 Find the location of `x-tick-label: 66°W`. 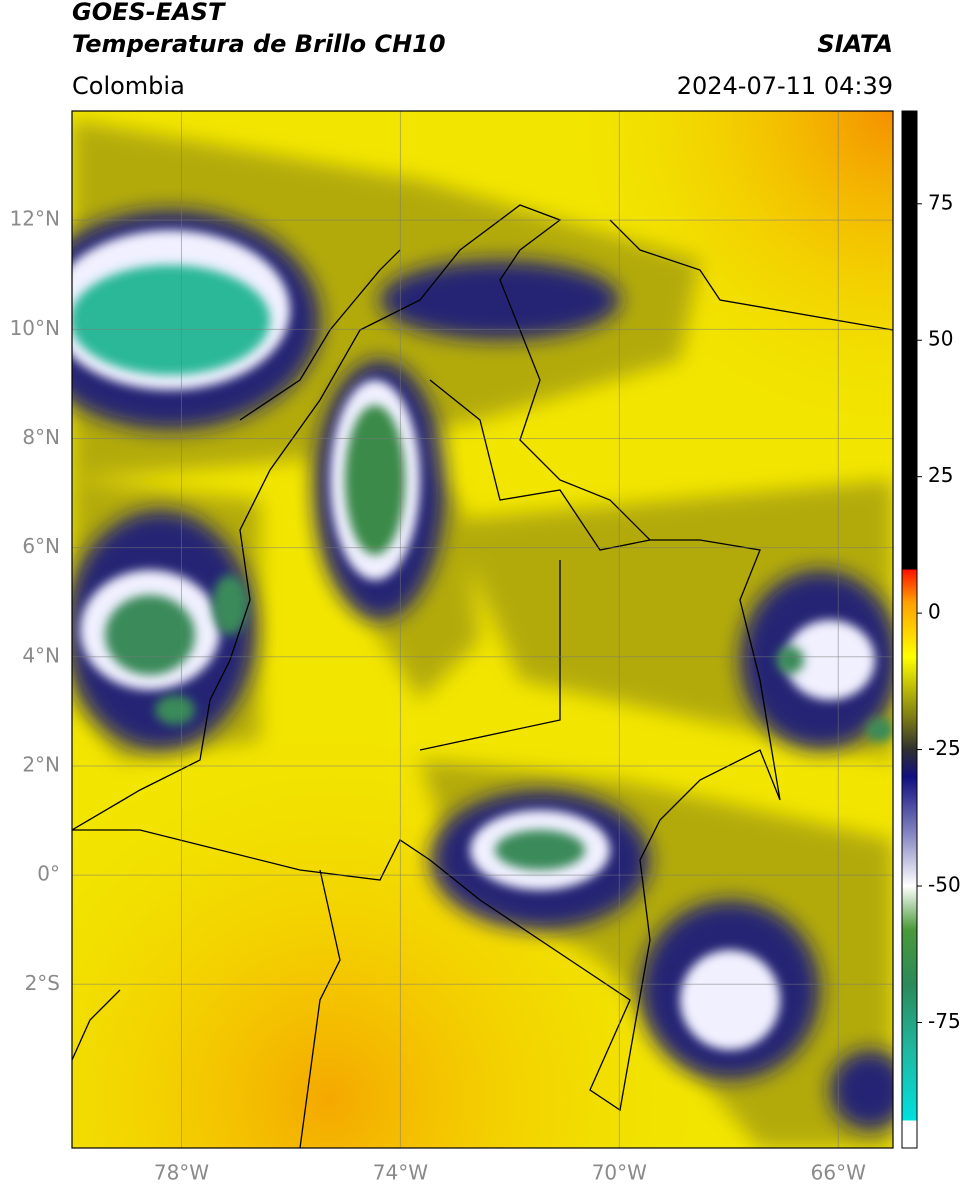

x-tick-label: 66°W is located at coordinates (838, 1173).